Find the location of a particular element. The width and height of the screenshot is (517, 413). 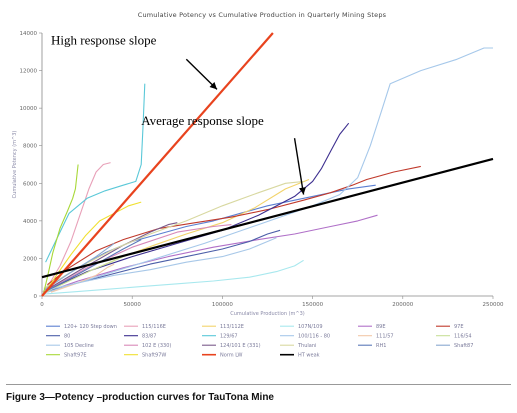

legend-label: 129/67 is located at coordinates (229, 337).